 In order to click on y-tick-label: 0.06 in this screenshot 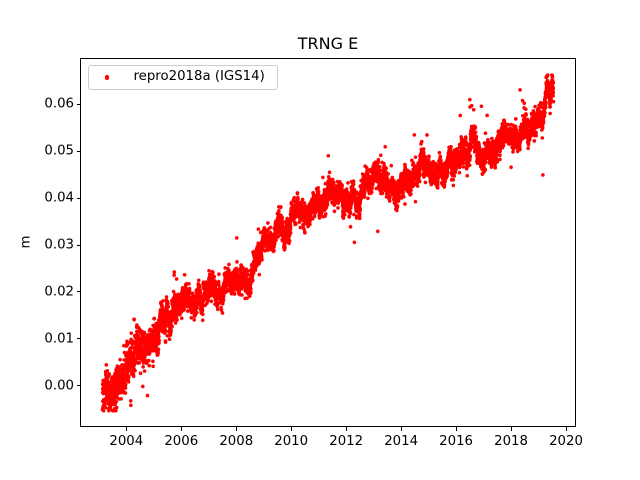, I will do `click(59, 104)`.